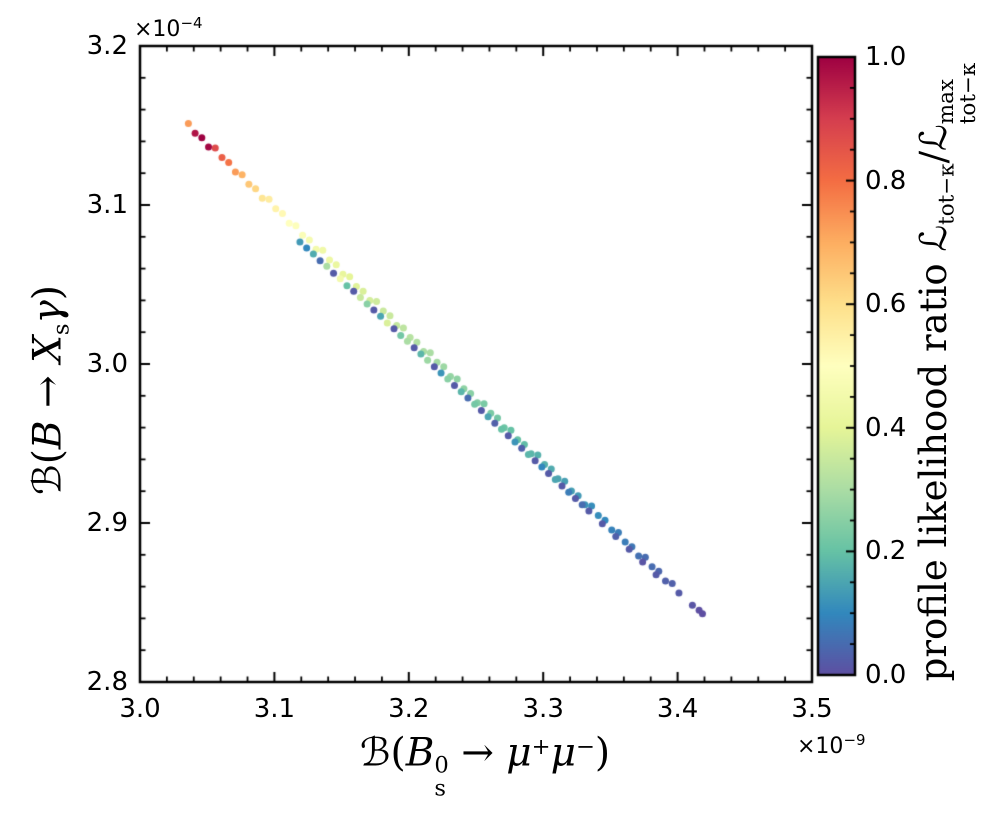 The height and width of the screenshot is (825, 990). Describe the element at coordinates (854, 740) in the screenshot. I see `x-offset-exponent: −9` at that location.